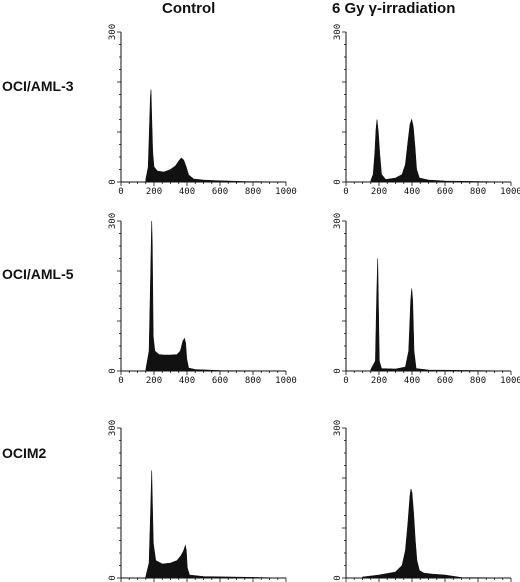  What do you see at coordinates (253, 192) in the screenshot?
I see `panel-0-x-tick-label: 800` at bounding box center [253, 192].